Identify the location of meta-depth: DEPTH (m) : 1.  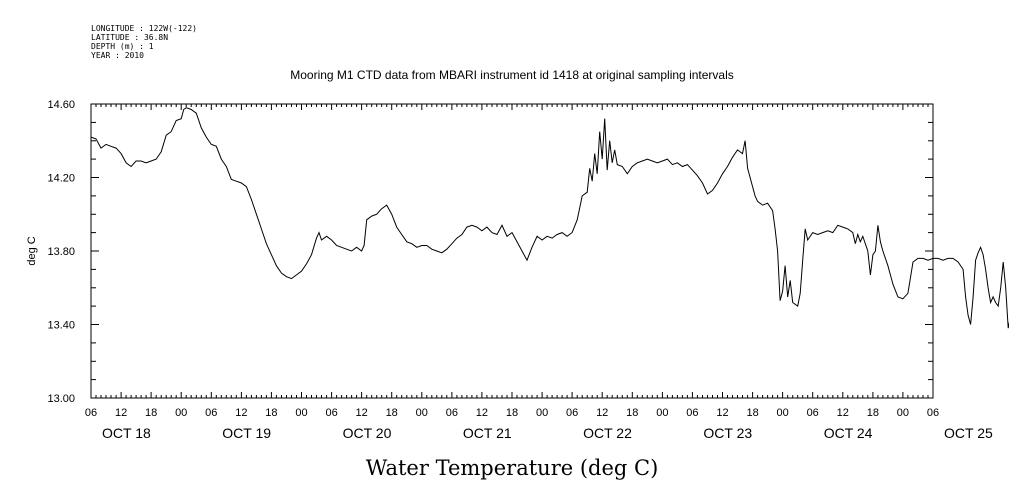
(122, 46).